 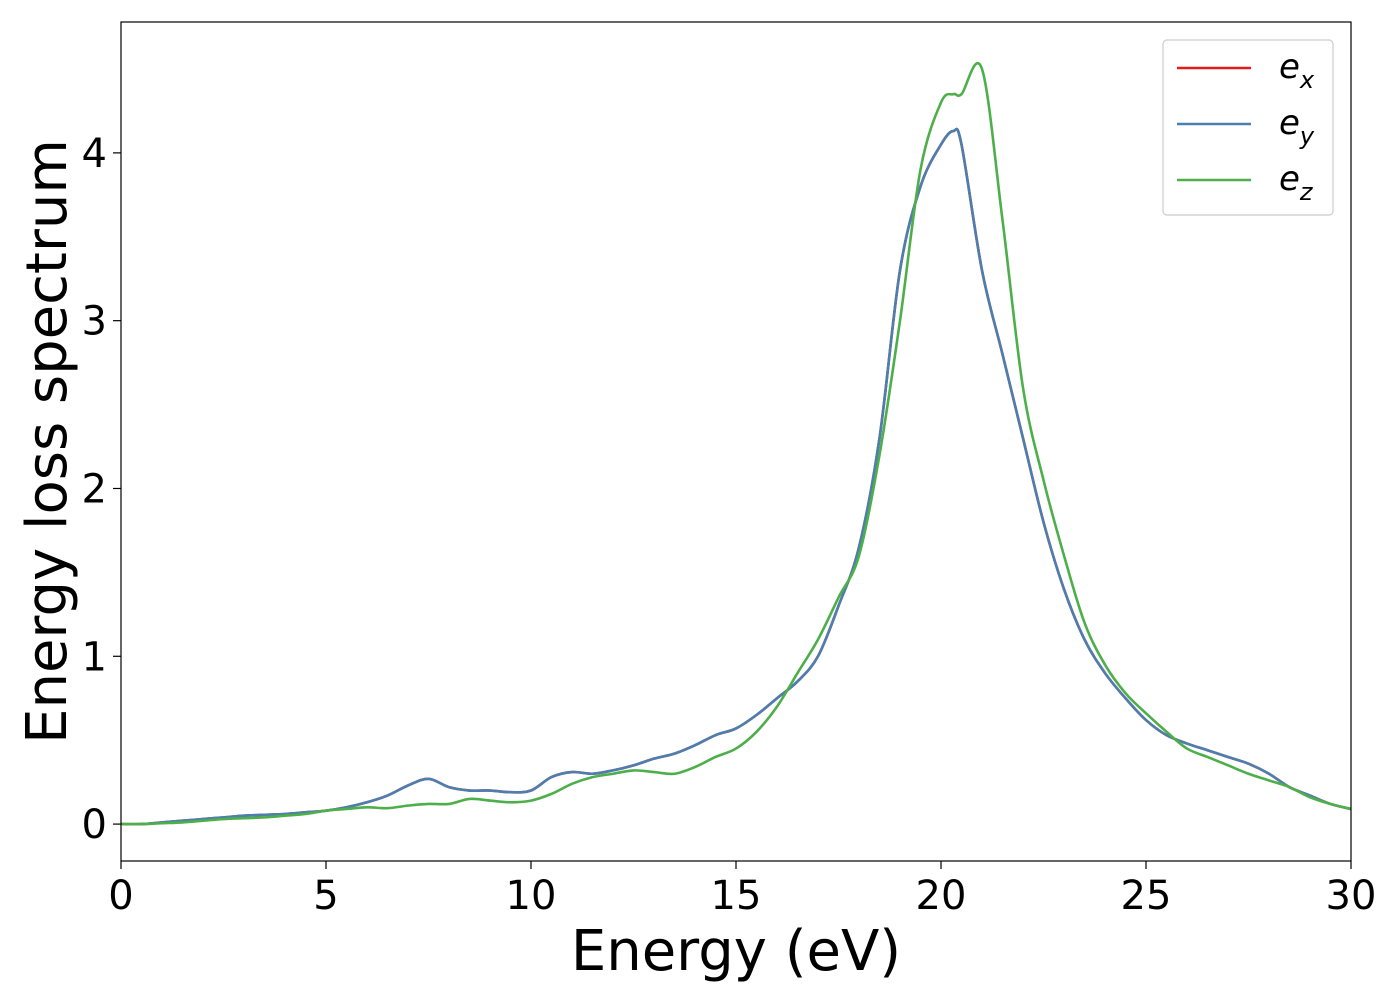 What do you see at coordinates (1297, 70) in the screenshot?
I see `legend-label-ex: ex` at bounding box center [1297, 70].